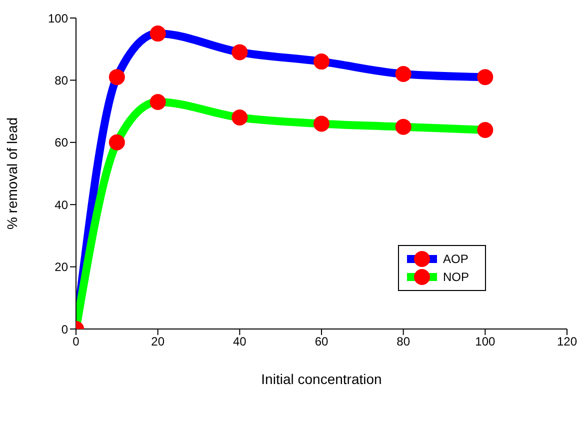 The height and width of the screenshot is (430, 577). Describe the element at coordinates (61, 267) in the screenshot. I see `y-tick-label: 20` at that location.